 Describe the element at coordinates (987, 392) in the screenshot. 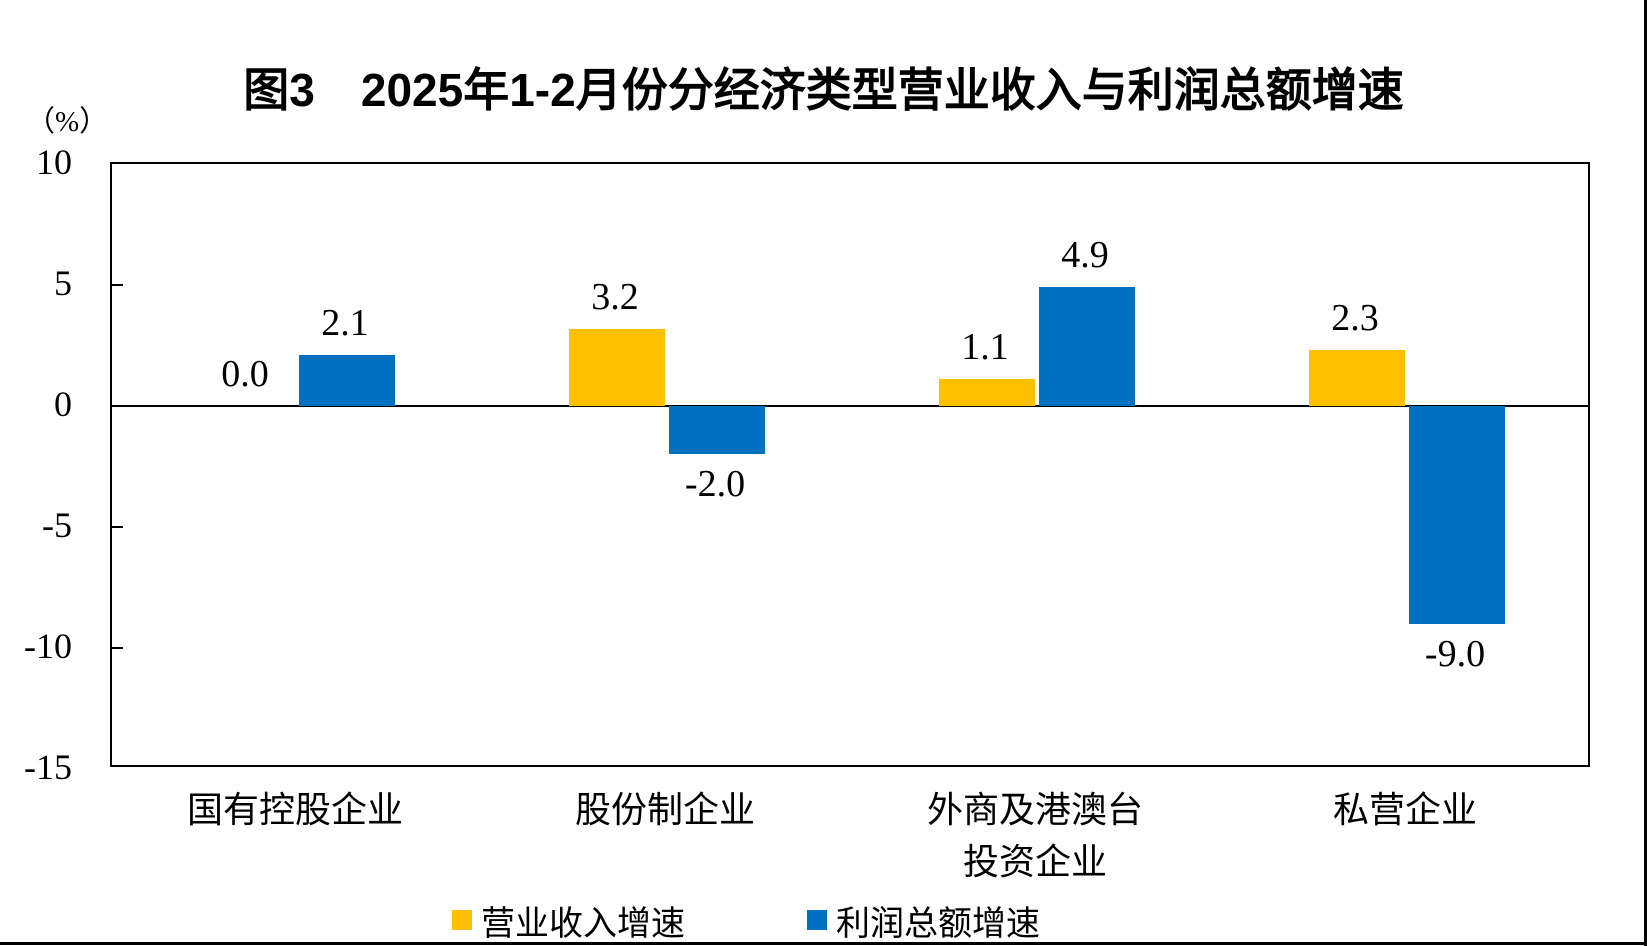

I see `bar-营业收入增速-2` at that location.